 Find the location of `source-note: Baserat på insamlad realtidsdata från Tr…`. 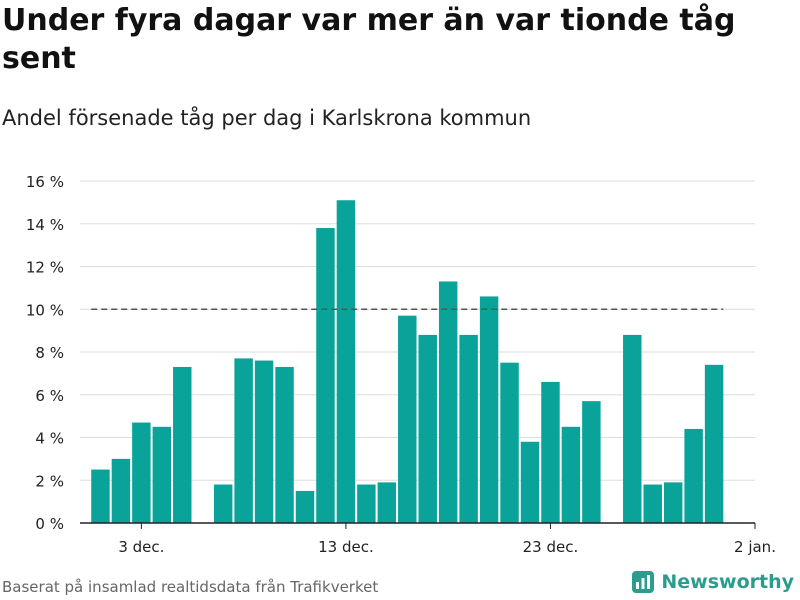

source-note: Baserat på insamlad realtidsdata från Tr… is located at coordinates (190, 587).